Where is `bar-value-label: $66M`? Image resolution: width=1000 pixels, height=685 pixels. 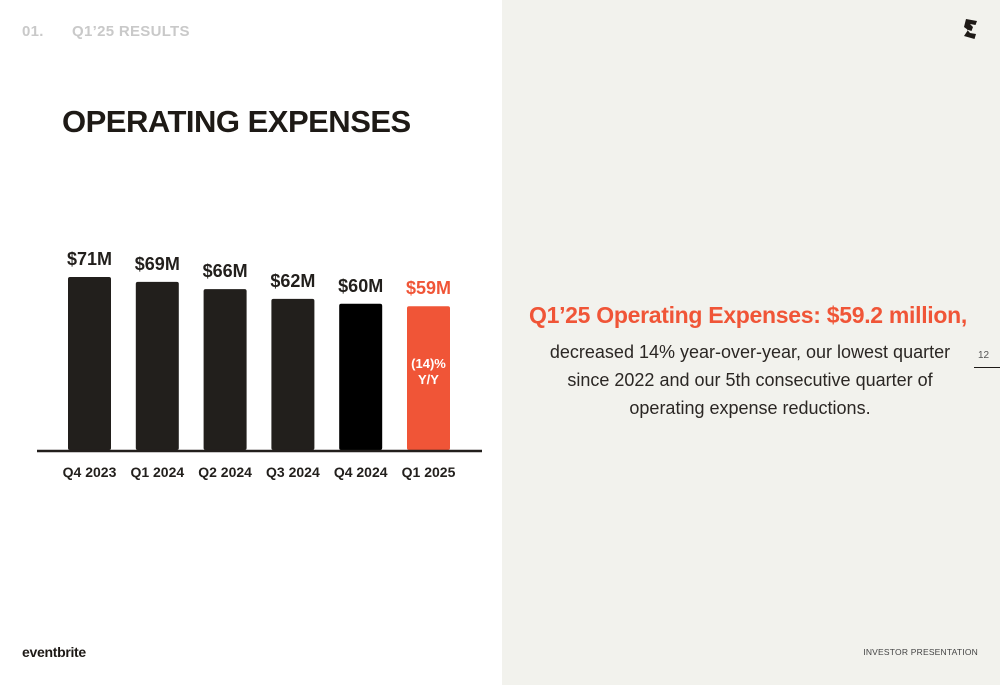
bar-value-label: $66M is located at coordinates (225, 271).